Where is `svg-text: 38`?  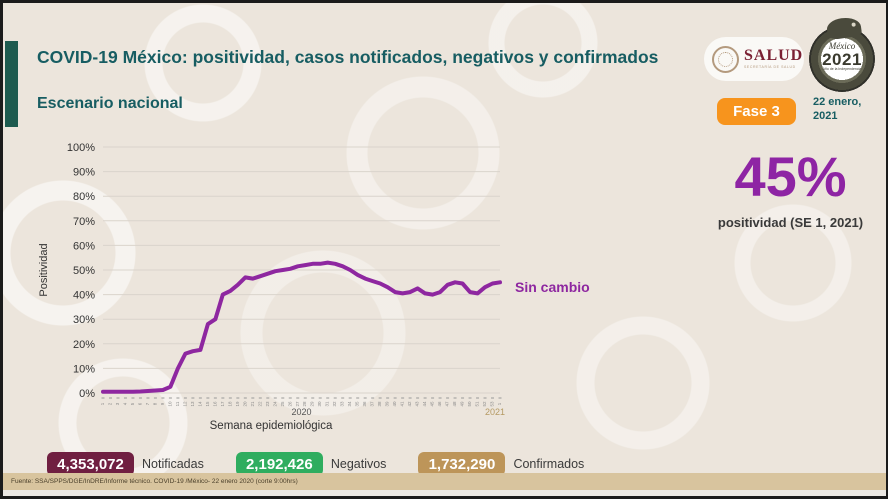
svg-text: 38 is located at coordinates (379, 404).